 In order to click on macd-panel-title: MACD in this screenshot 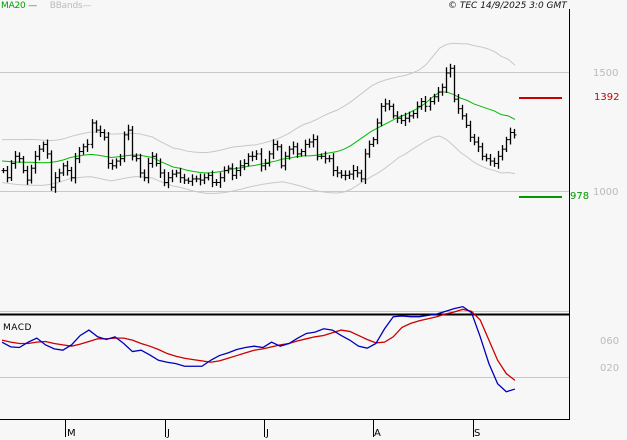, I will do `click(17, 328)`.